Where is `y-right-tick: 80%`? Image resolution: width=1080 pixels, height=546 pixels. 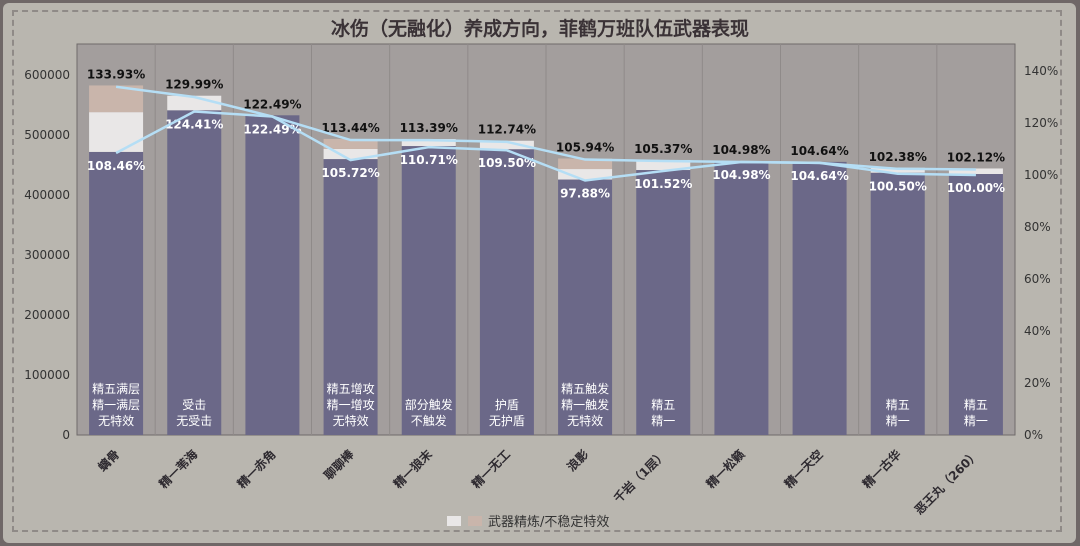 y-right-tick: 80% is located at coordinates (1037, 227).